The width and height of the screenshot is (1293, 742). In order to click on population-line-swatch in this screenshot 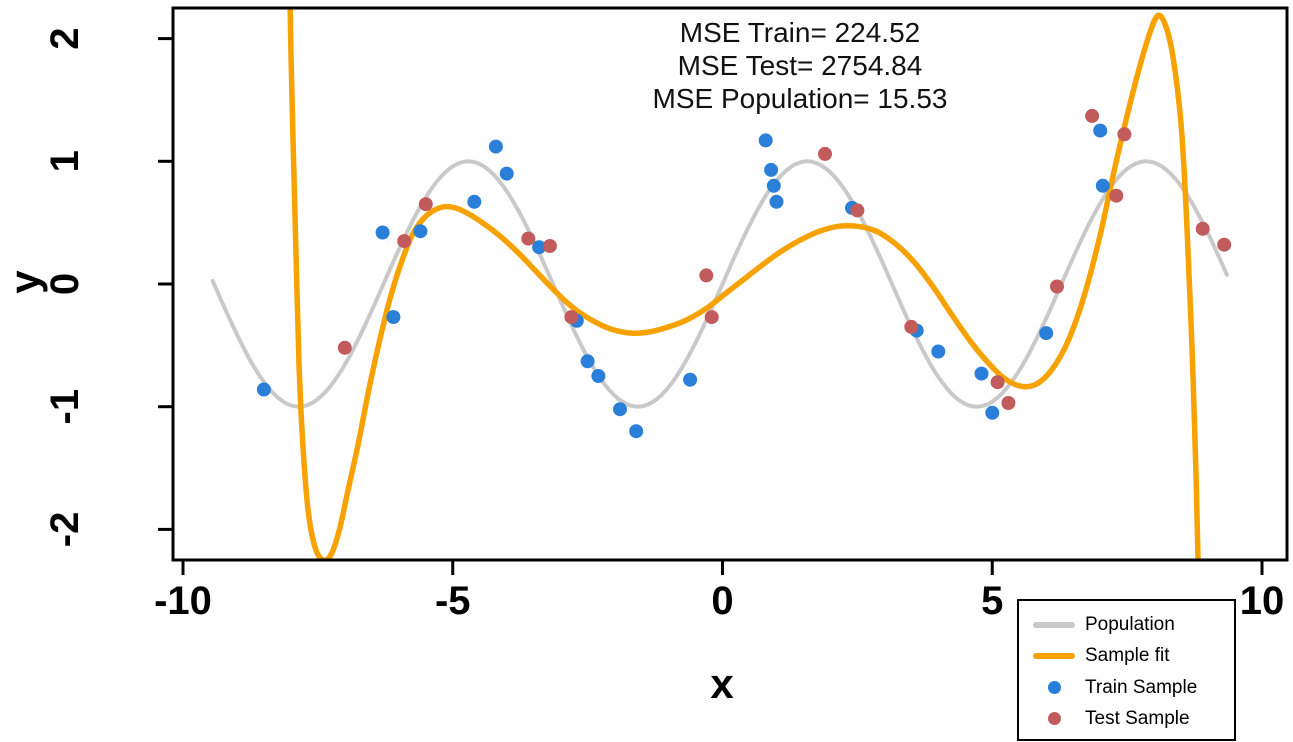, I will do `click(1054, 625)`.